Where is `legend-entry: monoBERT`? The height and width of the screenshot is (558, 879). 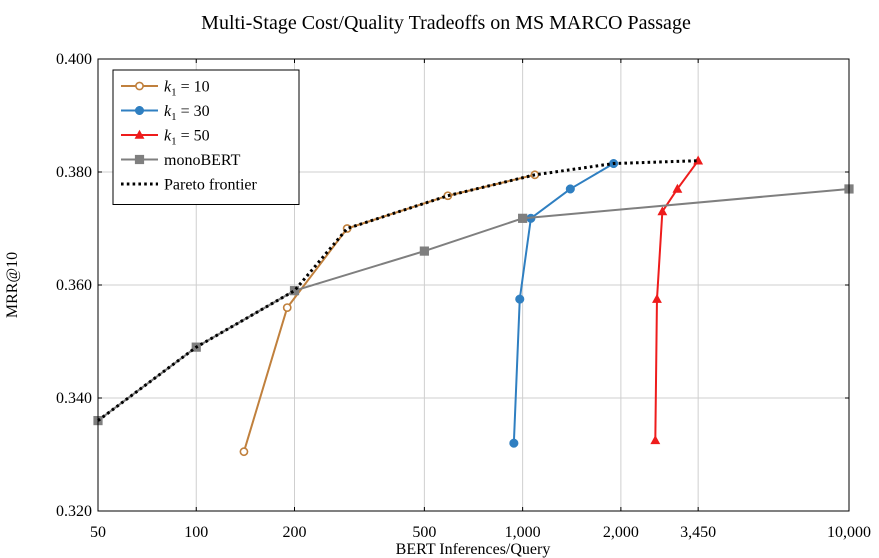
legend-entry: monoBERT is located at coordinates (181, 160).